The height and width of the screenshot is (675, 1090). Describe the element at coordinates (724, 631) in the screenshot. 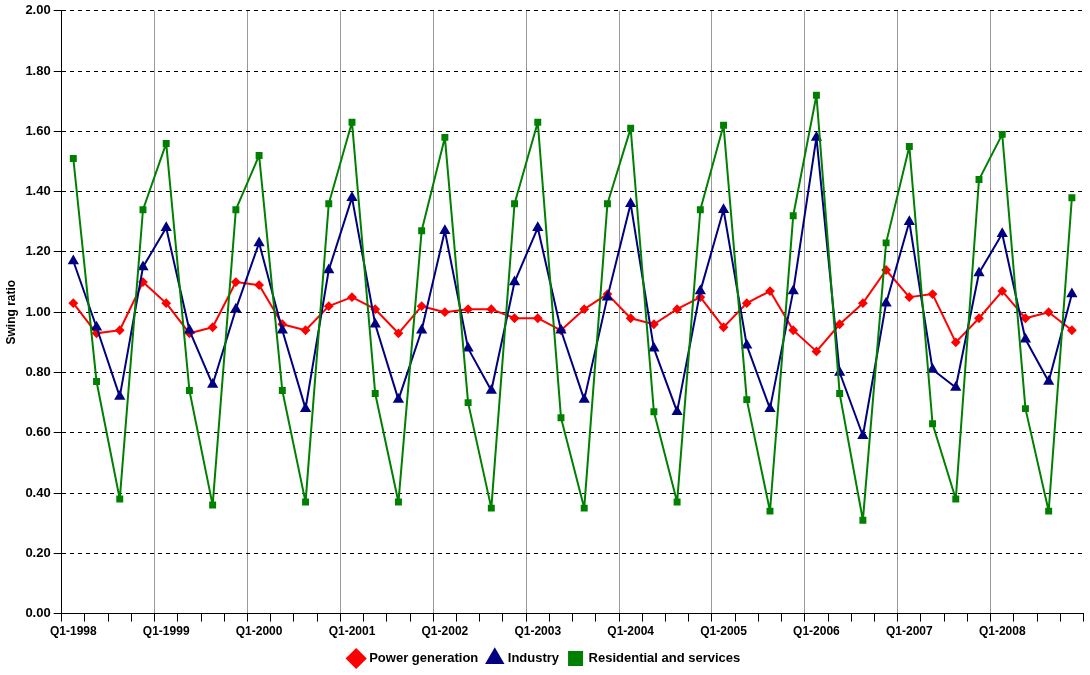

I see `x-tick-label: Q1-2005` at that location.